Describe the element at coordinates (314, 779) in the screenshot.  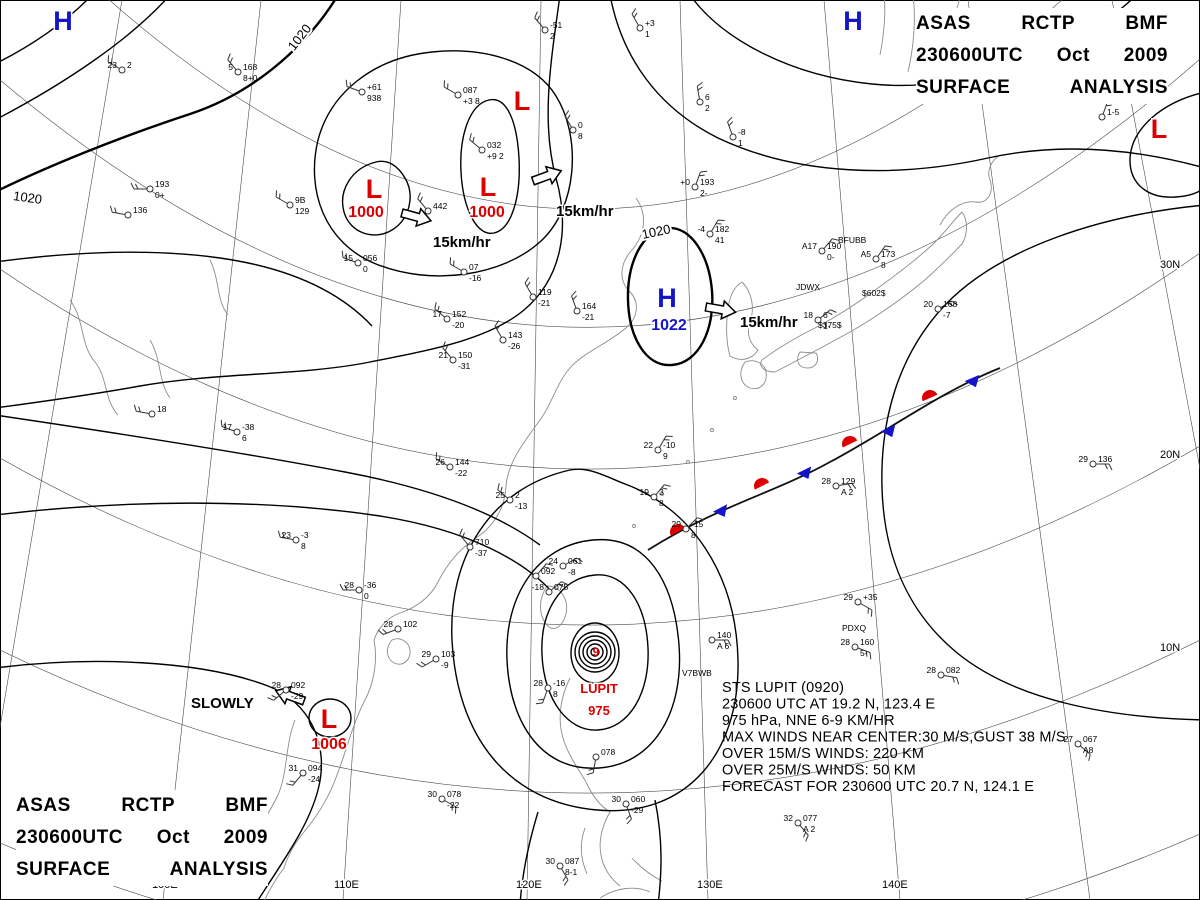
I see `station-subvalue: -24` at that location.